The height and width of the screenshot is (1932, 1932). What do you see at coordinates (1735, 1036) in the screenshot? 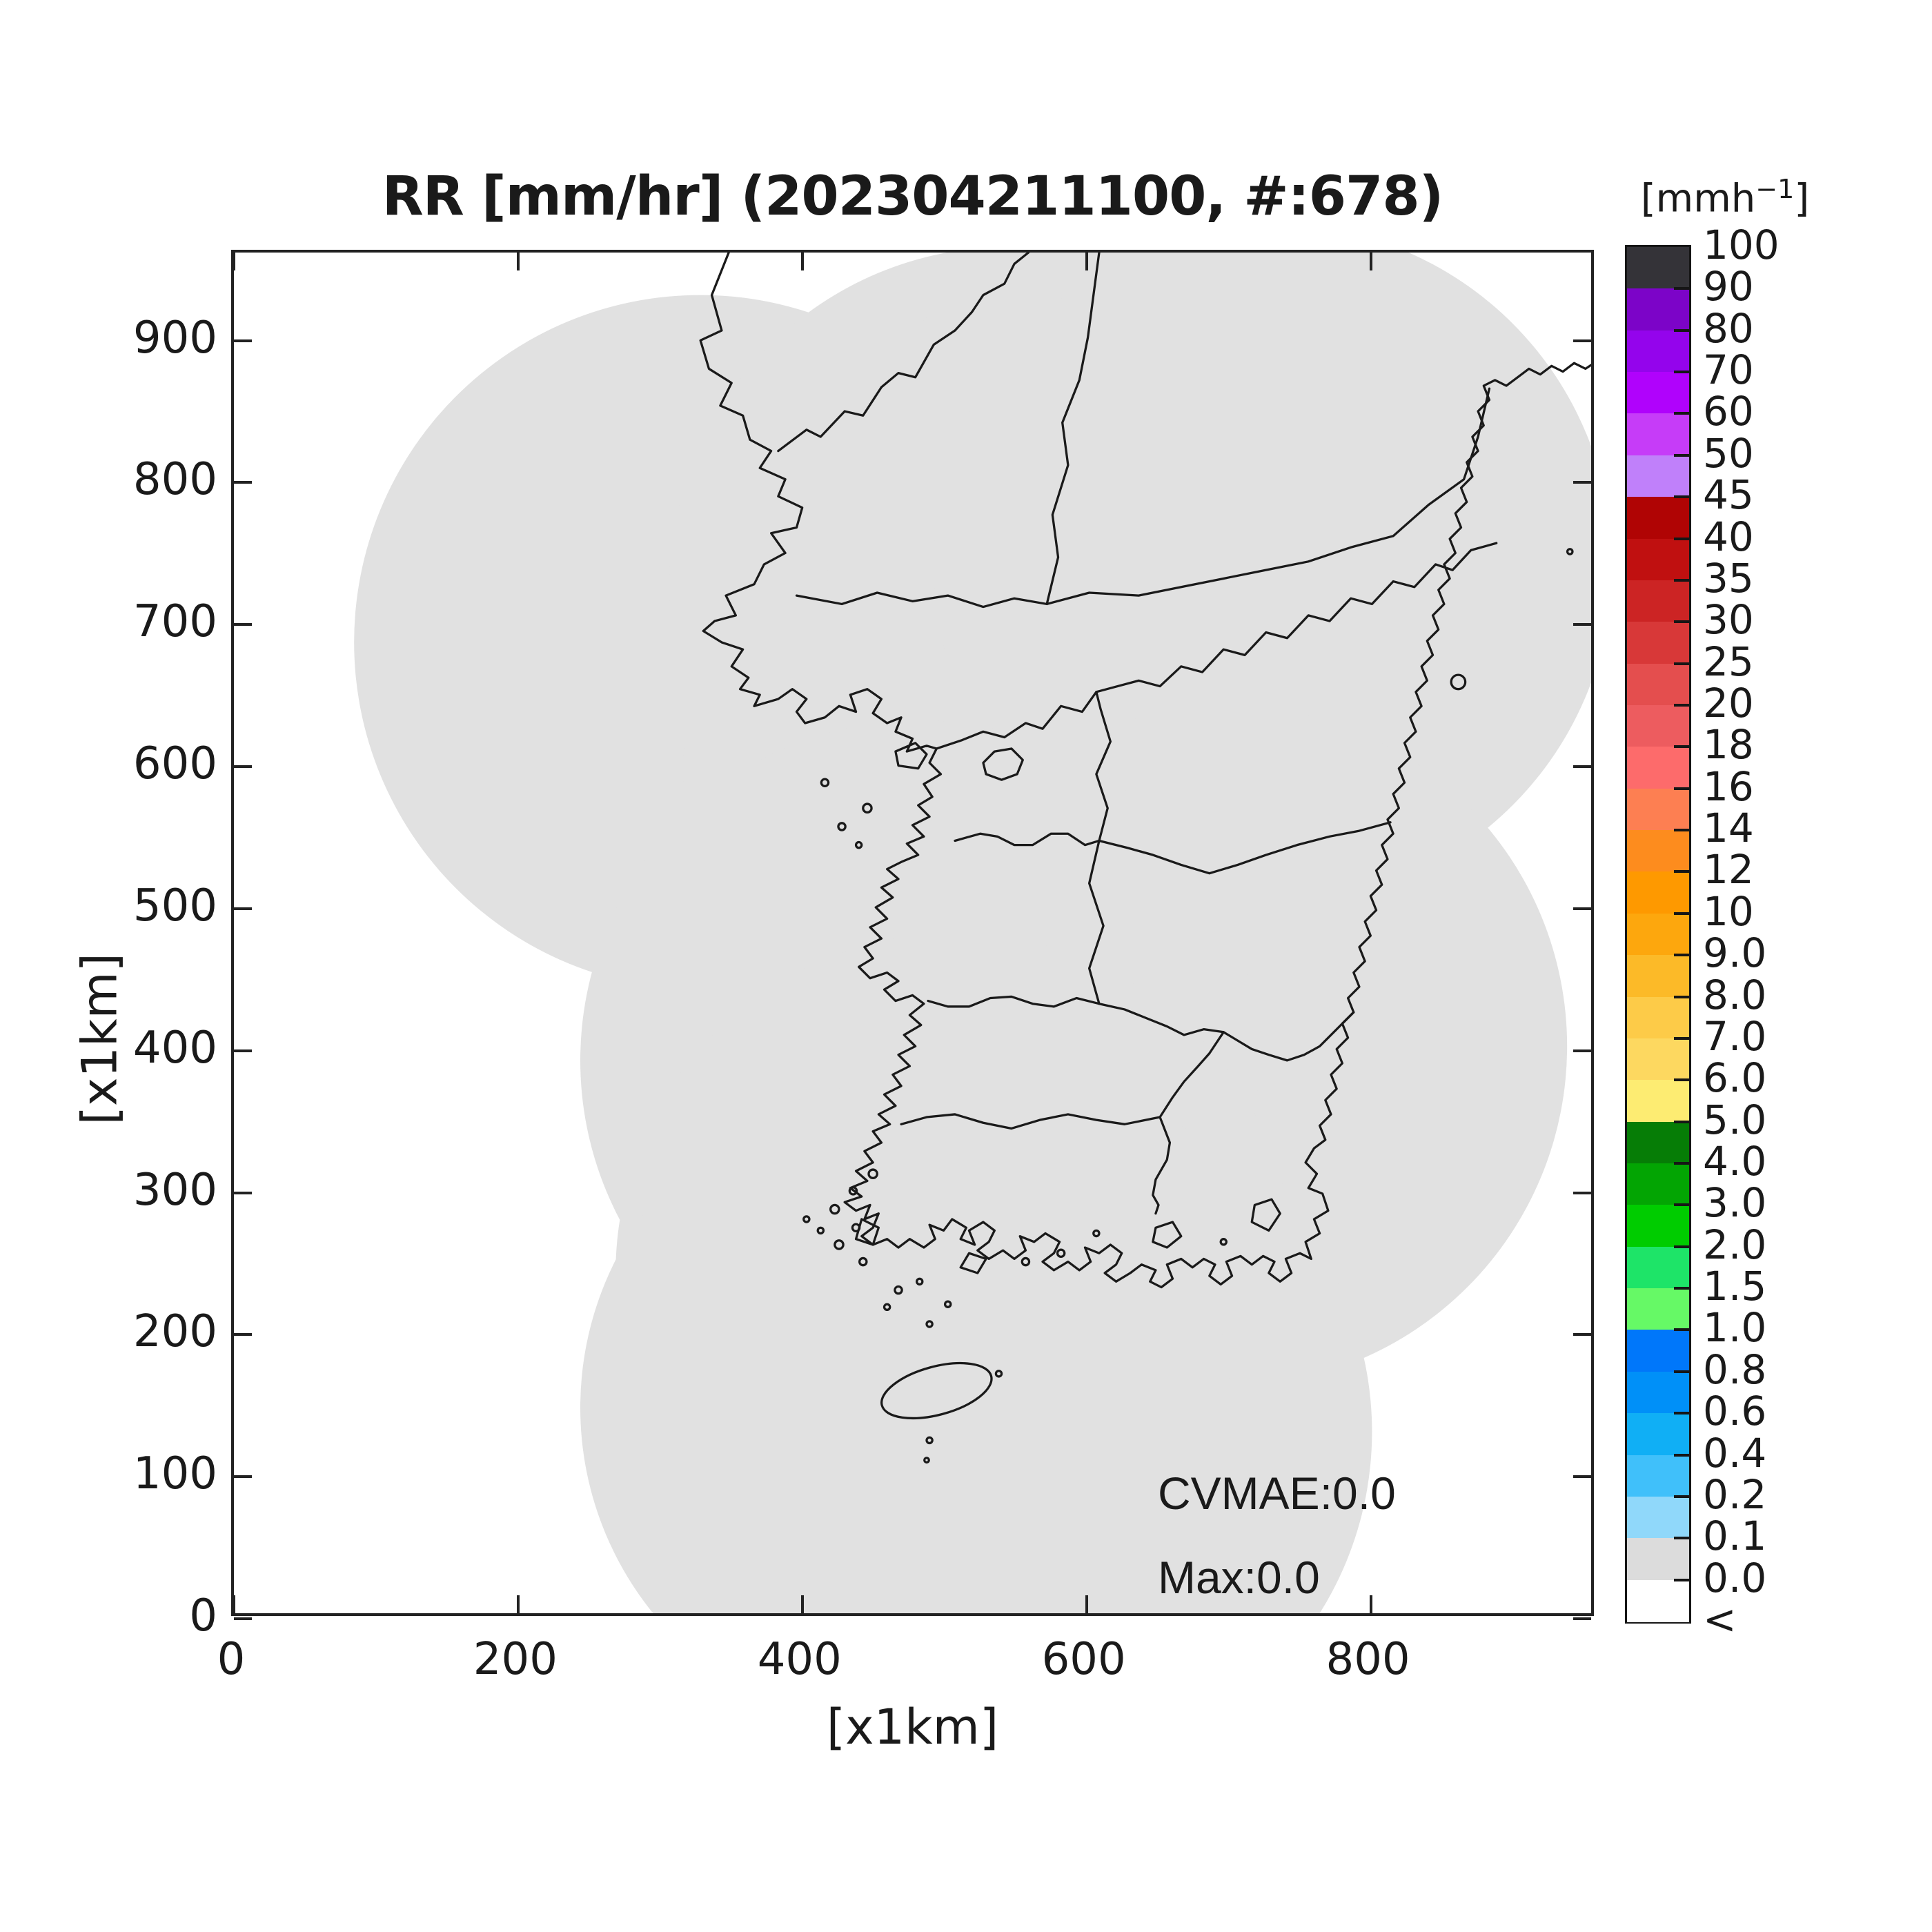
I see `colorbar-boundary-label: 7.0` at bounding box center [1735, 1036].